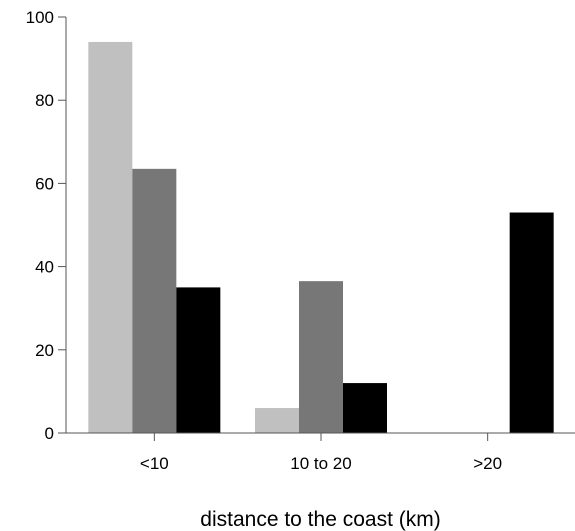 This screenshot has height=531, width=575. I want to click on y-tick-label: 20, so click(44, 350).